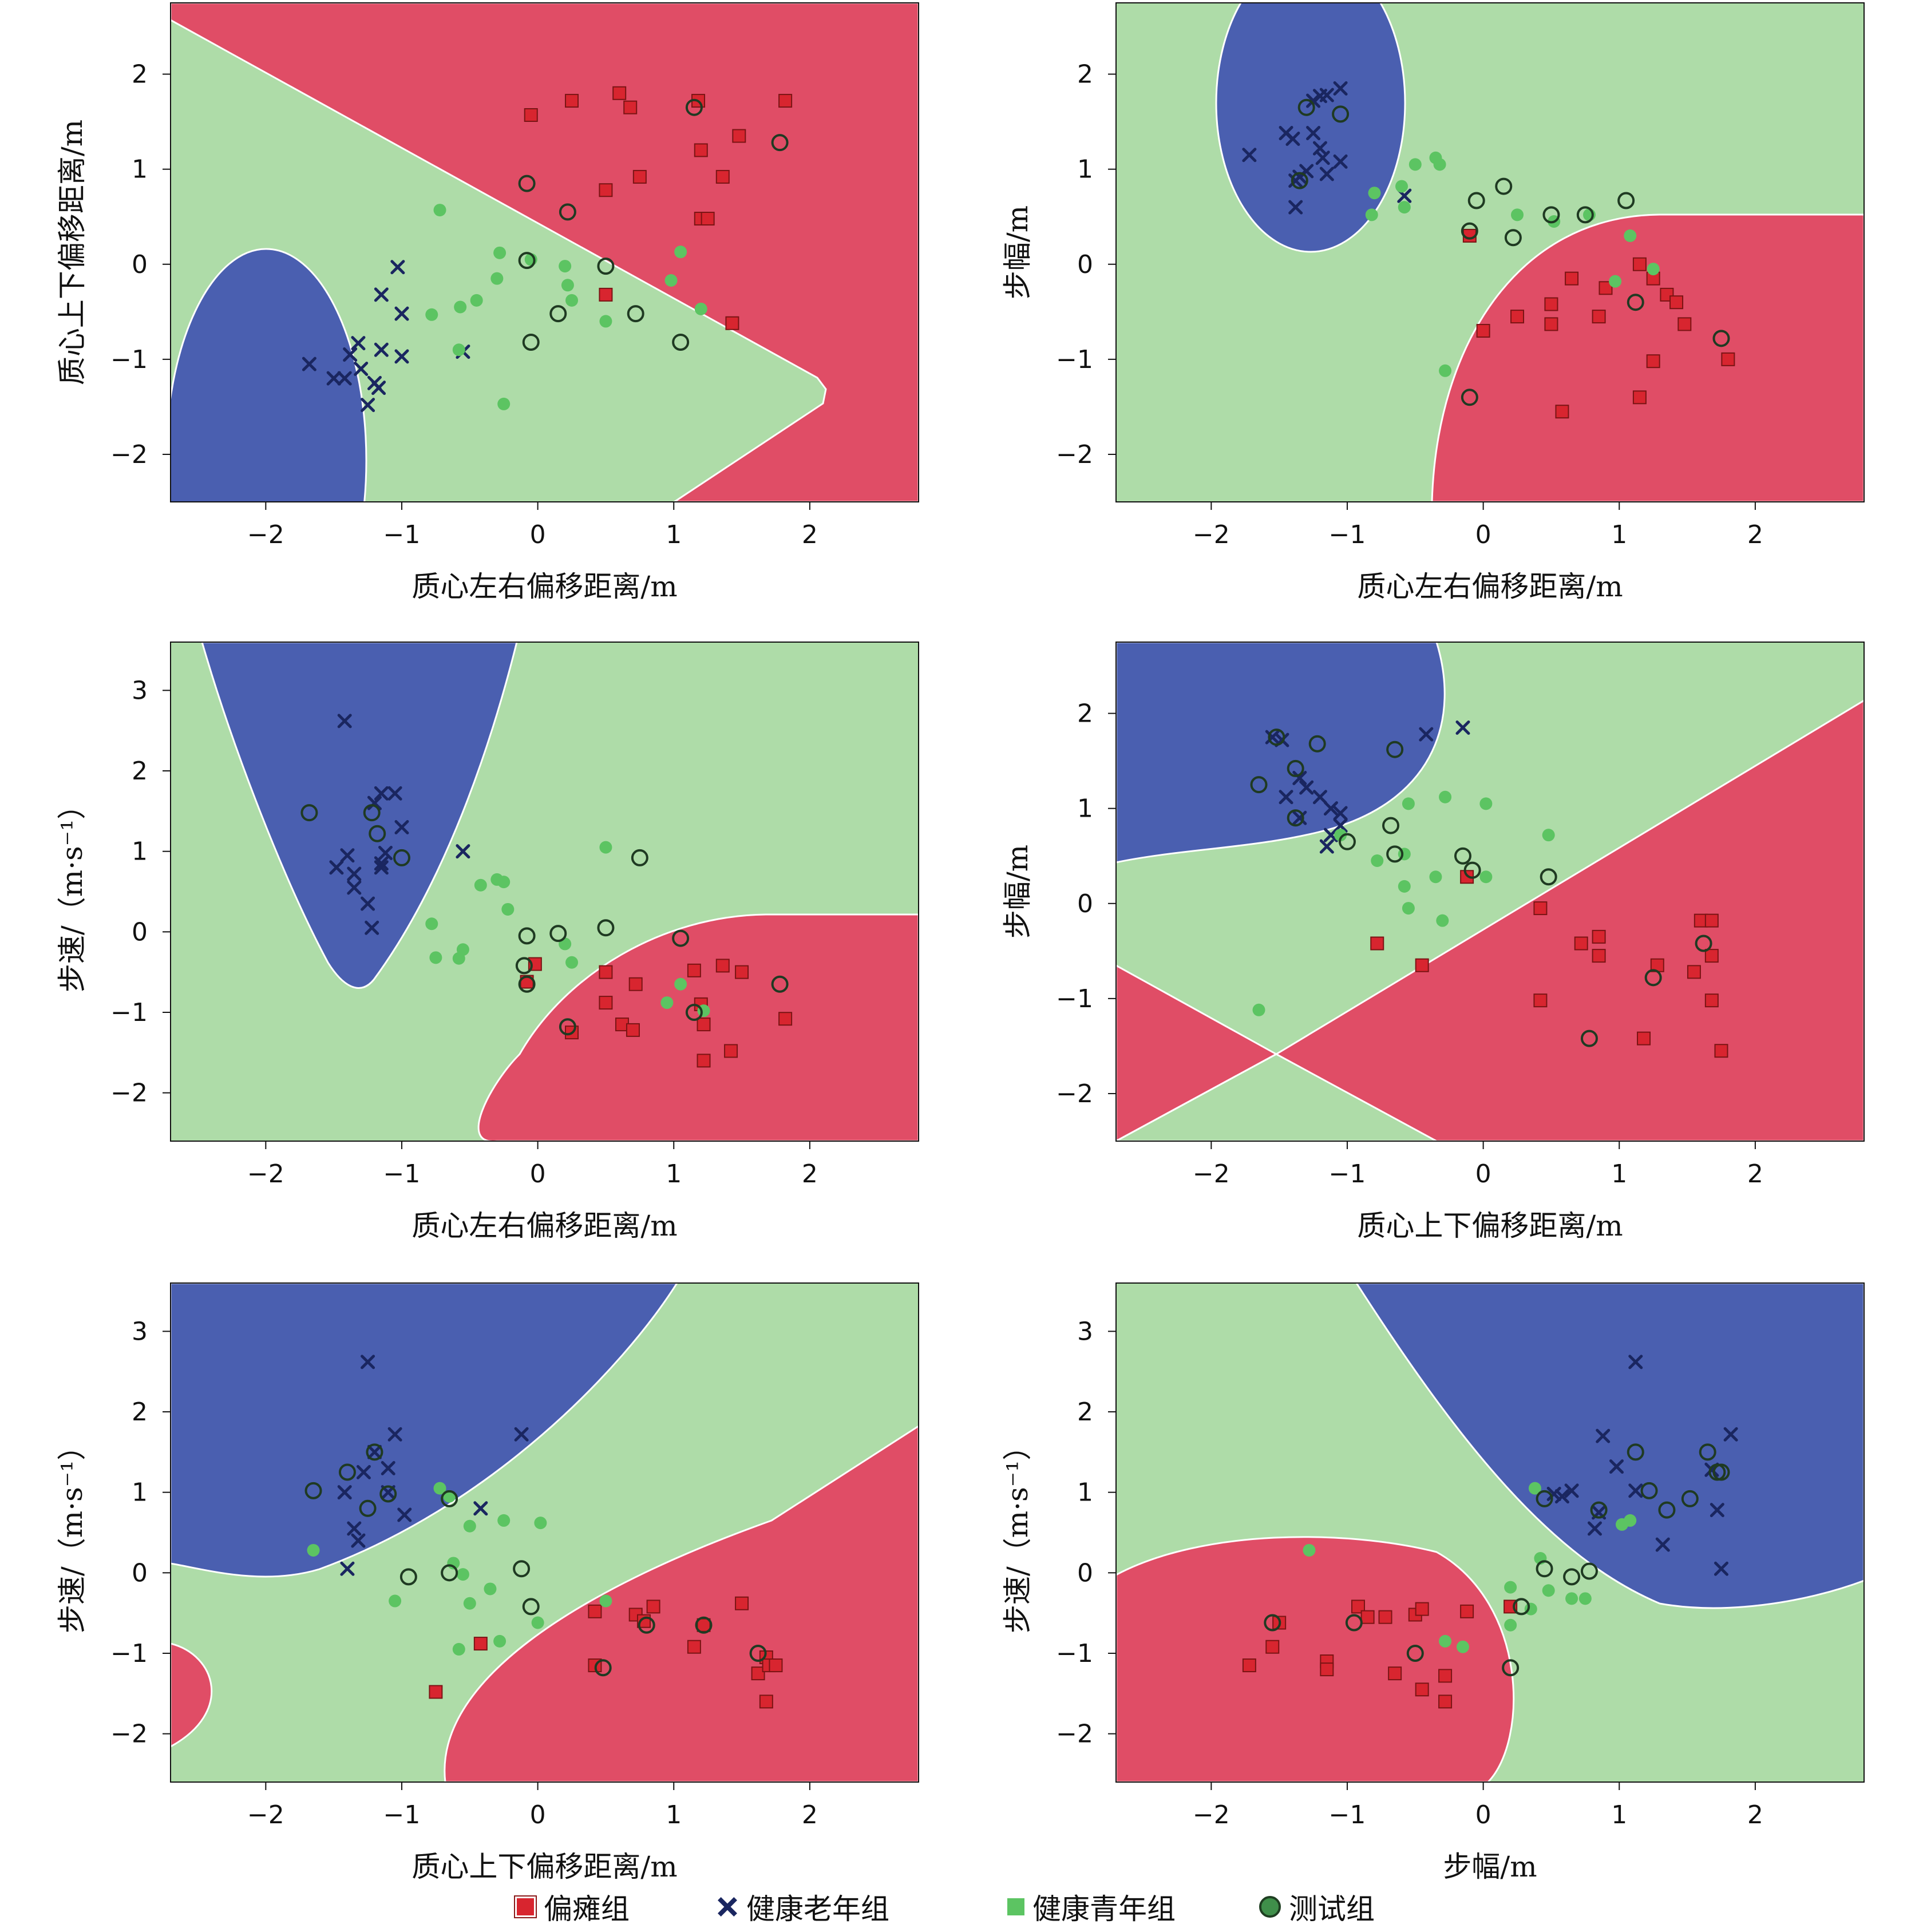 Image resolution: width=1915 pixels, height=1932 pixels. What do you see at coordinates (1332, 1909) in the screenshot?
I see `legend-label-test: 测试组` at bounding box center [1332, 1909].